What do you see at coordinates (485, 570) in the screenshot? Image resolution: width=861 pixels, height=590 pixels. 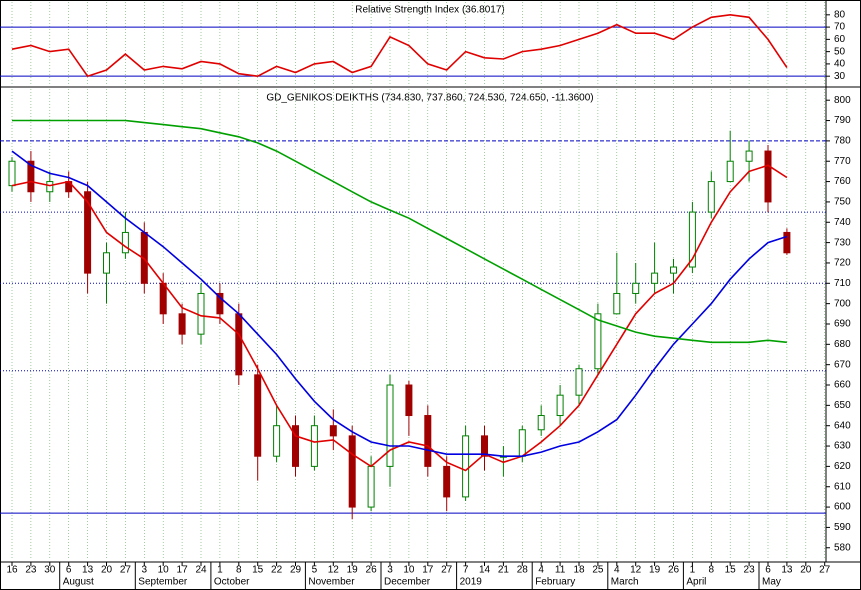 I see `x-tick-label: 14` at bounding box center [485, 570].